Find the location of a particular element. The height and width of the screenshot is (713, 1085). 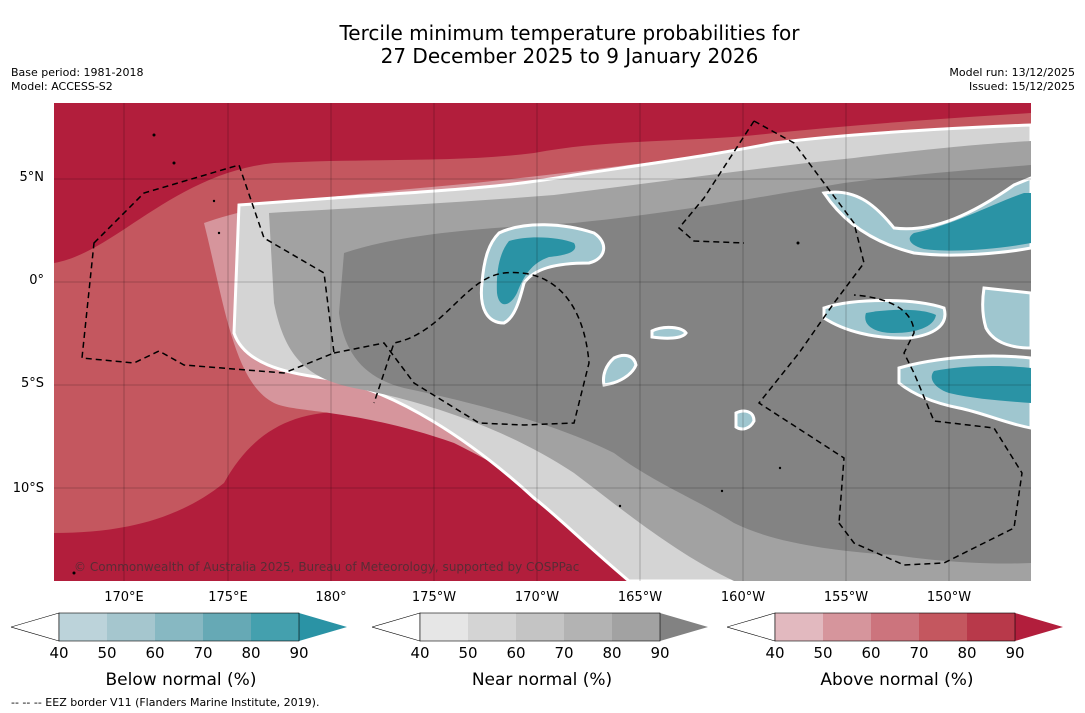

legend-above-tick-50: 50 is located at coordinates (823, 653).